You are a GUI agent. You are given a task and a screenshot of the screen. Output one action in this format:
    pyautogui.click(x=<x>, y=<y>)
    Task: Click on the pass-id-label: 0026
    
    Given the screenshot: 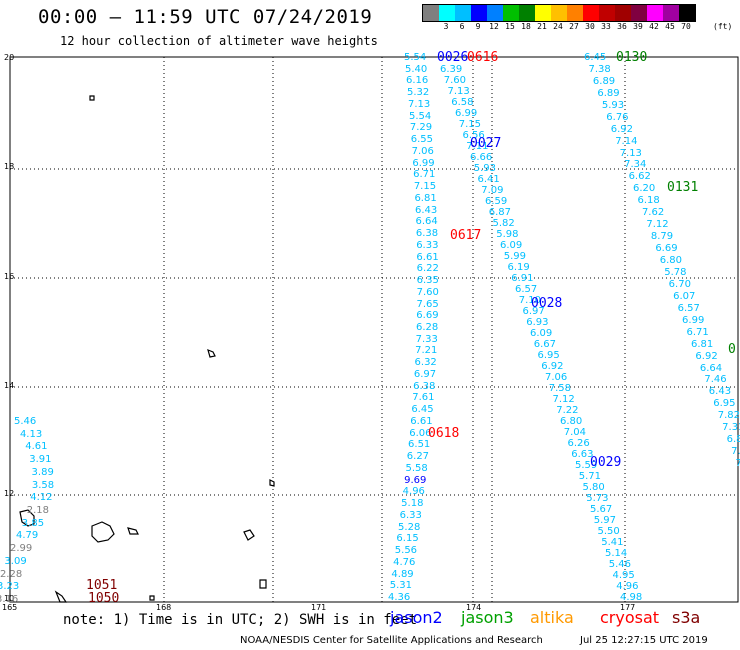 What is the action you would take?
    pyautogui.click(x=453, y=57)
    